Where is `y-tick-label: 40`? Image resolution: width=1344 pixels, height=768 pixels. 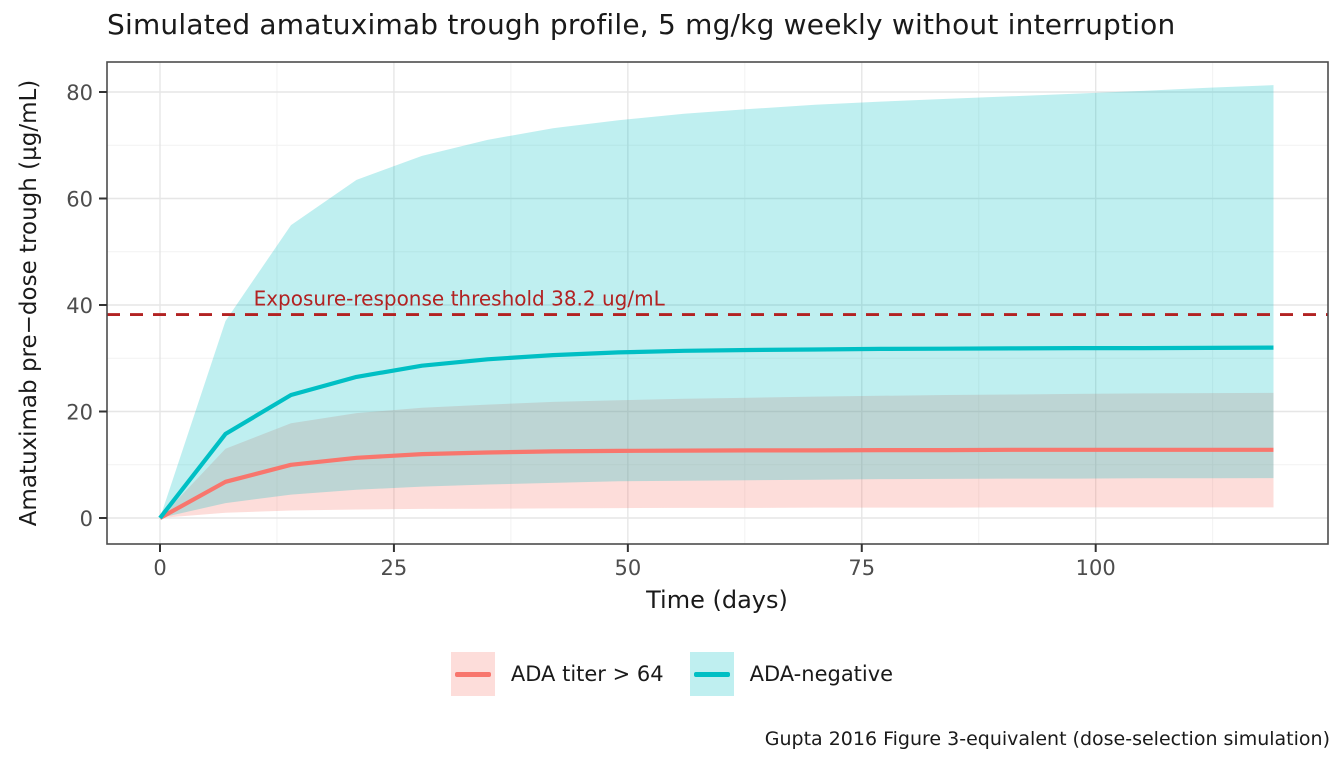 y-tick-label: 40 is located at coordinates (79, 306).